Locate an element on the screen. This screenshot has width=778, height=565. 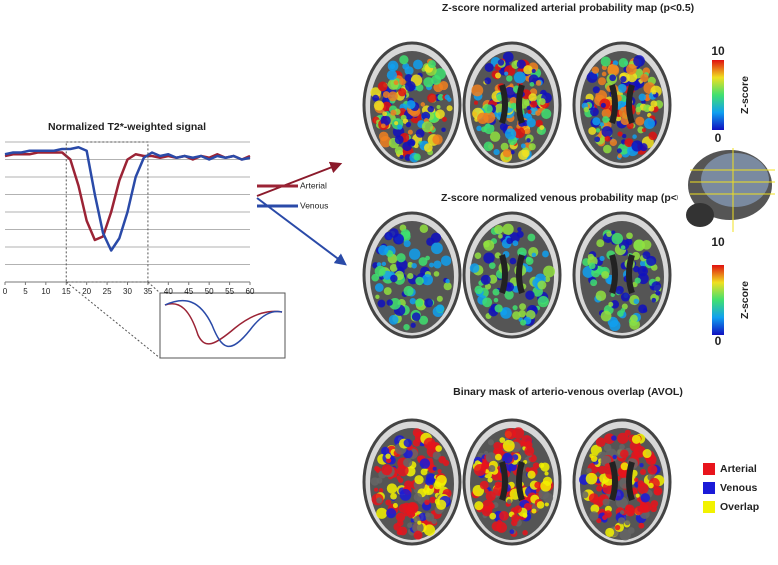
colorbar-max: 10 is located at coordinates (718, 51).